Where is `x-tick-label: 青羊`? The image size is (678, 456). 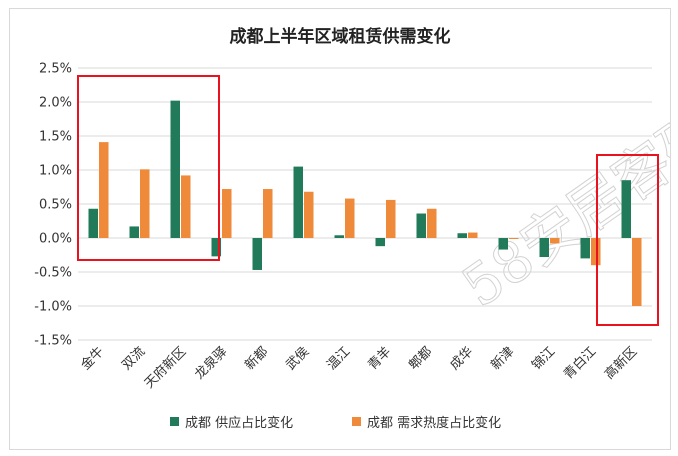
x-tick-label: 青羊 is located at coordinates (380, 359).